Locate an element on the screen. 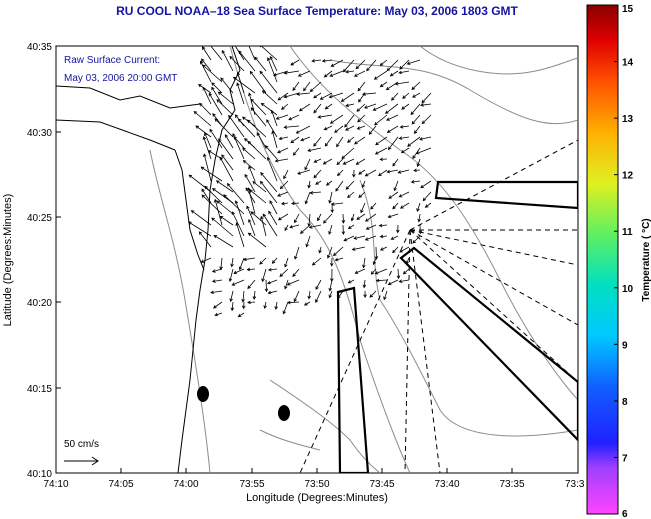 This screenshot has height=519, width=651. x-tick-label: 73:3 is located at coordinates (575, 484).